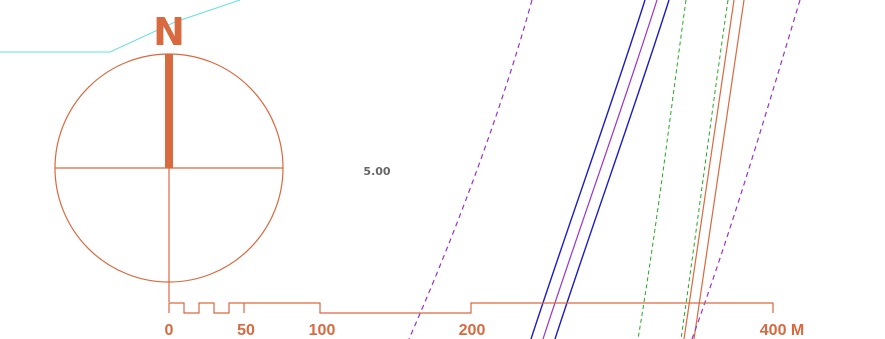  Describe the element at coordinates (169, 330) in the screenshot. I see `scale-label-0: 0` at that location.